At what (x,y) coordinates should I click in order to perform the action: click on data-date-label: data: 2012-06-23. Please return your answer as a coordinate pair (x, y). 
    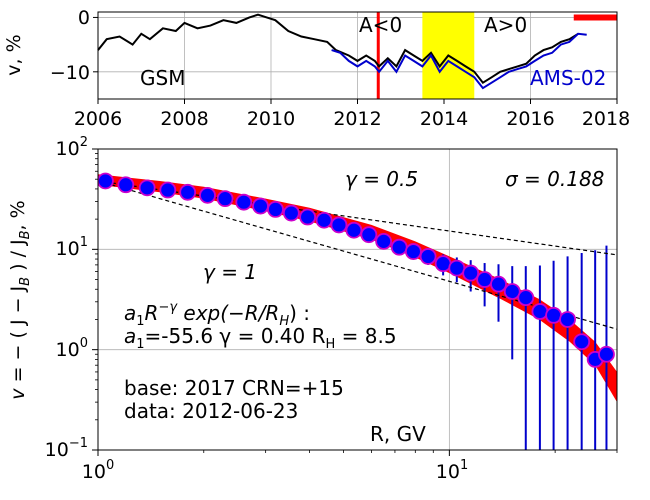
    Looking at the image, I should click on (211, 411).